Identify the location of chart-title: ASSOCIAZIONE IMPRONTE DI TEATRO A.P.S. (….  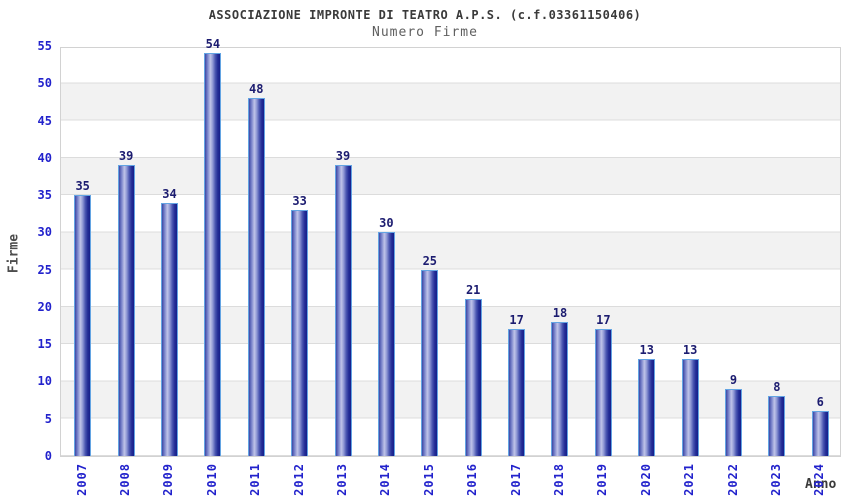
(425, 15).